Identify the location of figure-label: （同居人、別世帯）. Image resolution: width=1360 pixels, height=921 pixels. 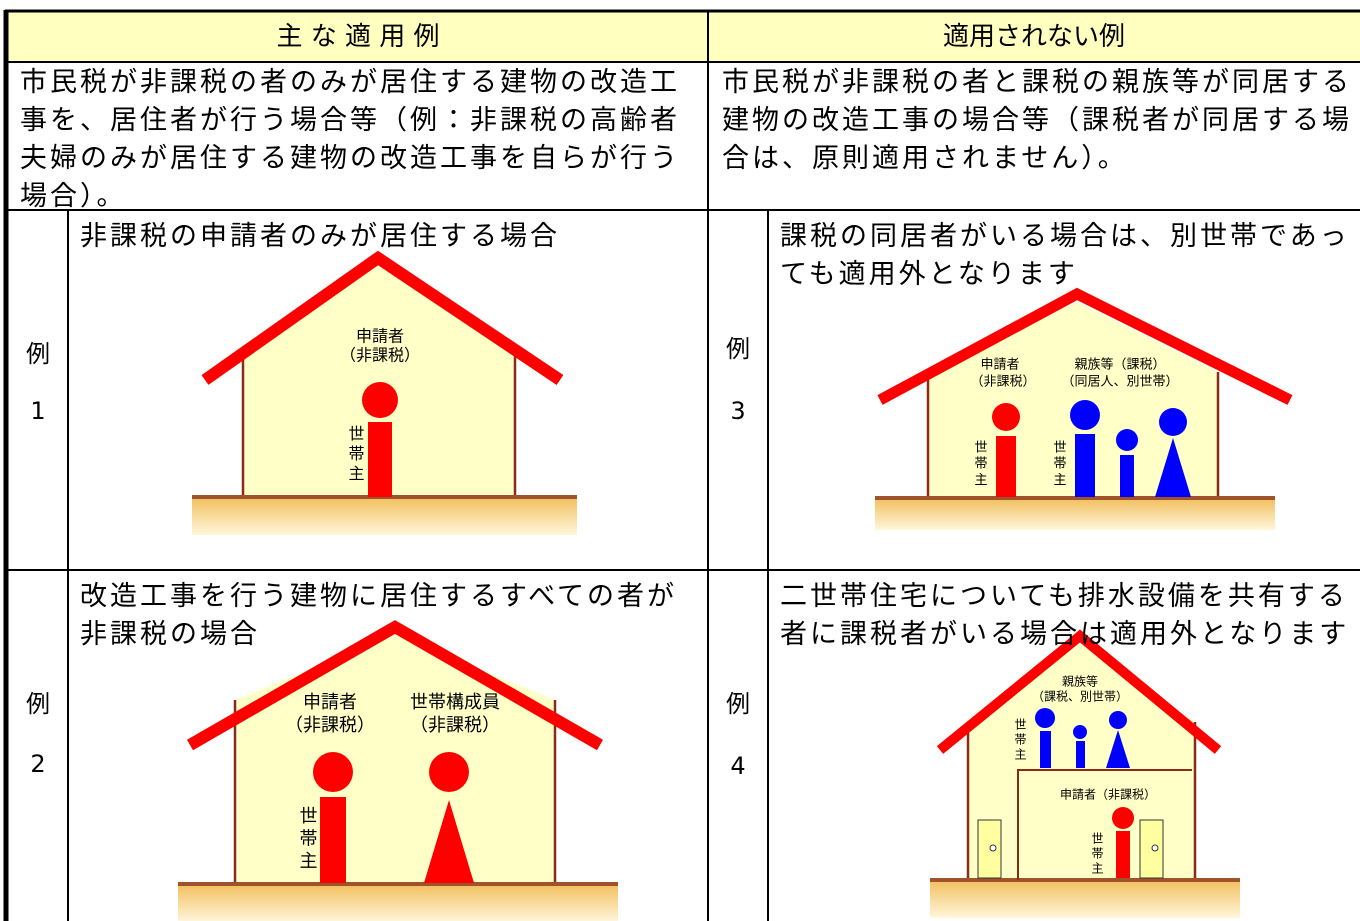
(1119, 382).